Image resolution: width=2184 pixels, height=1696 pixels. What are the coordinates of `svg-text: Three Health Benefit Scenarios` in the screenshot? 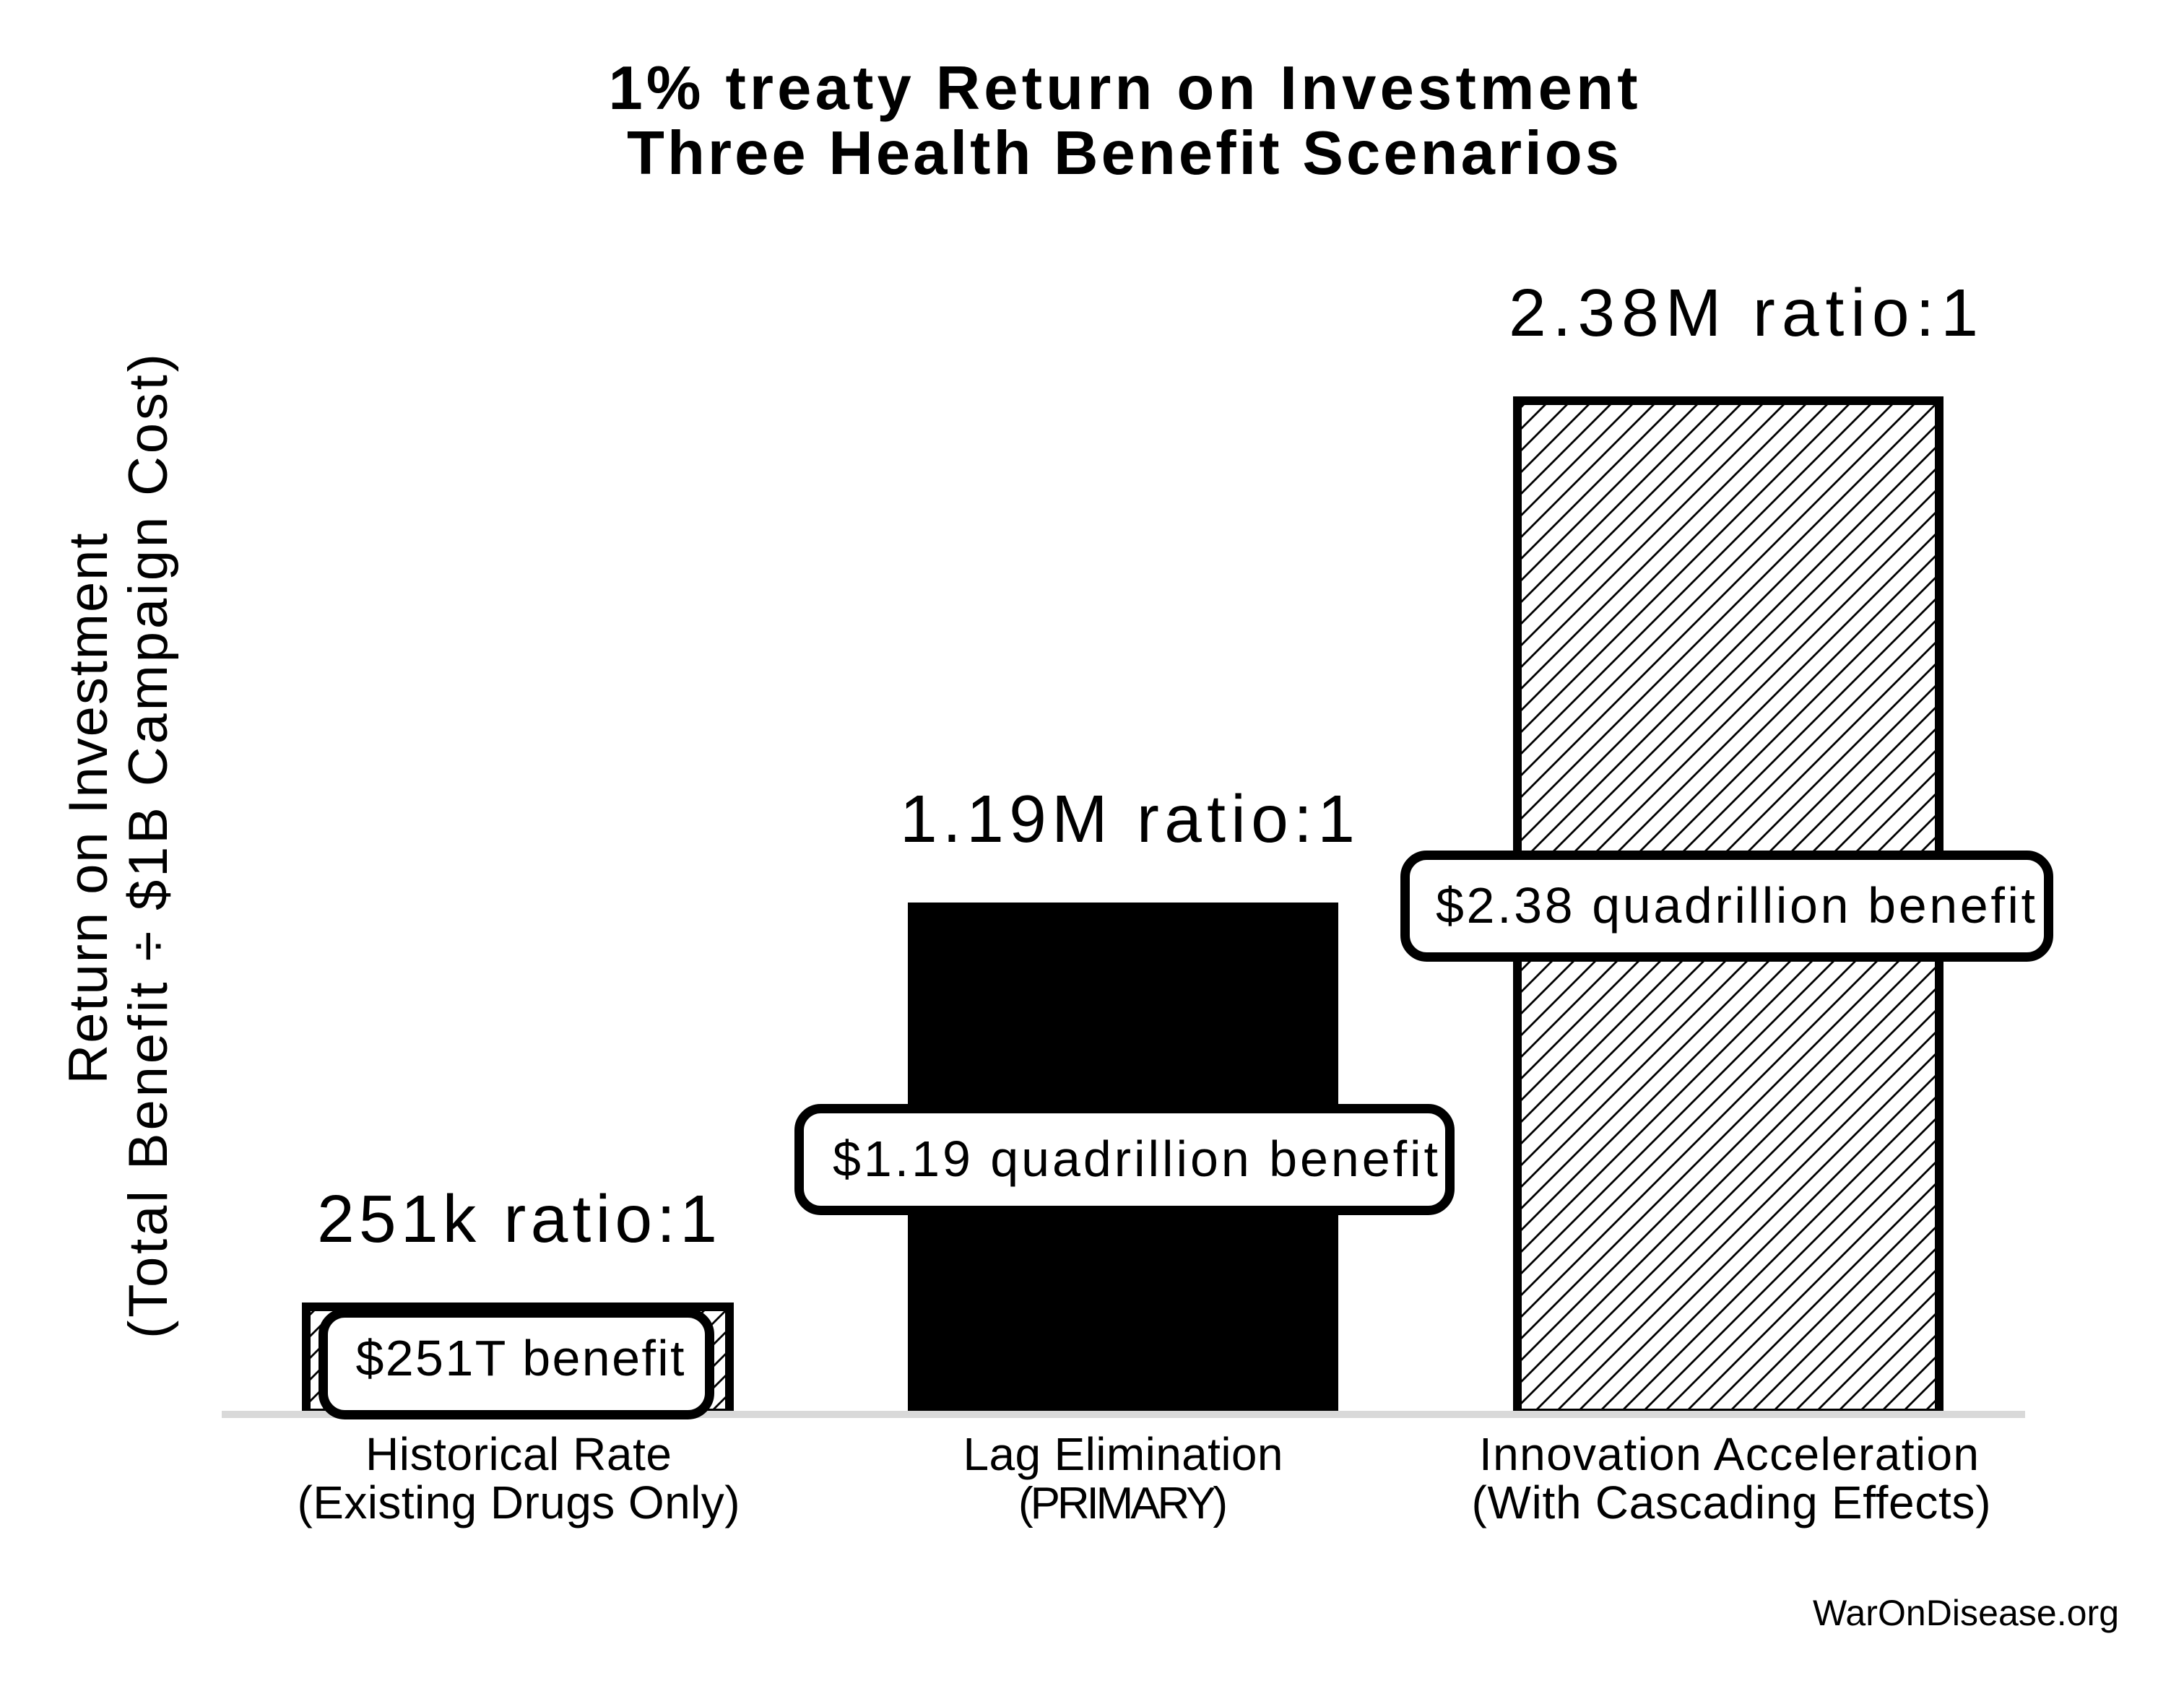 It's located at (1123, 153).